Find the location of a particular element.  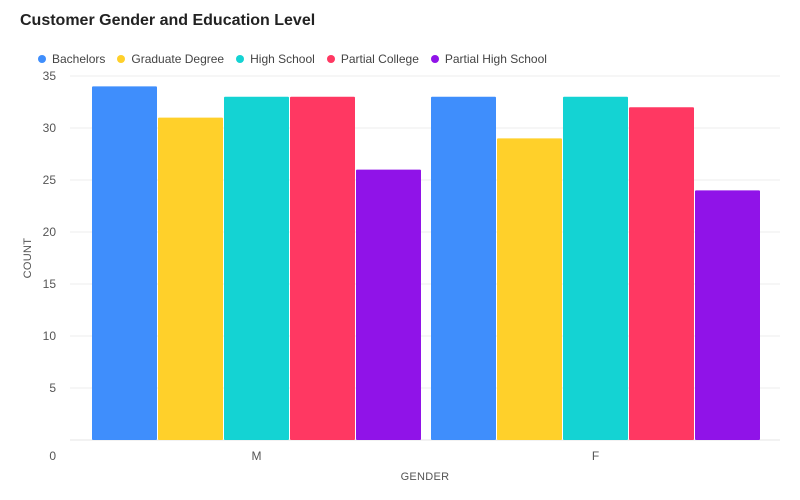

legend-item: Bachelors is located at coordinates (71, 59).